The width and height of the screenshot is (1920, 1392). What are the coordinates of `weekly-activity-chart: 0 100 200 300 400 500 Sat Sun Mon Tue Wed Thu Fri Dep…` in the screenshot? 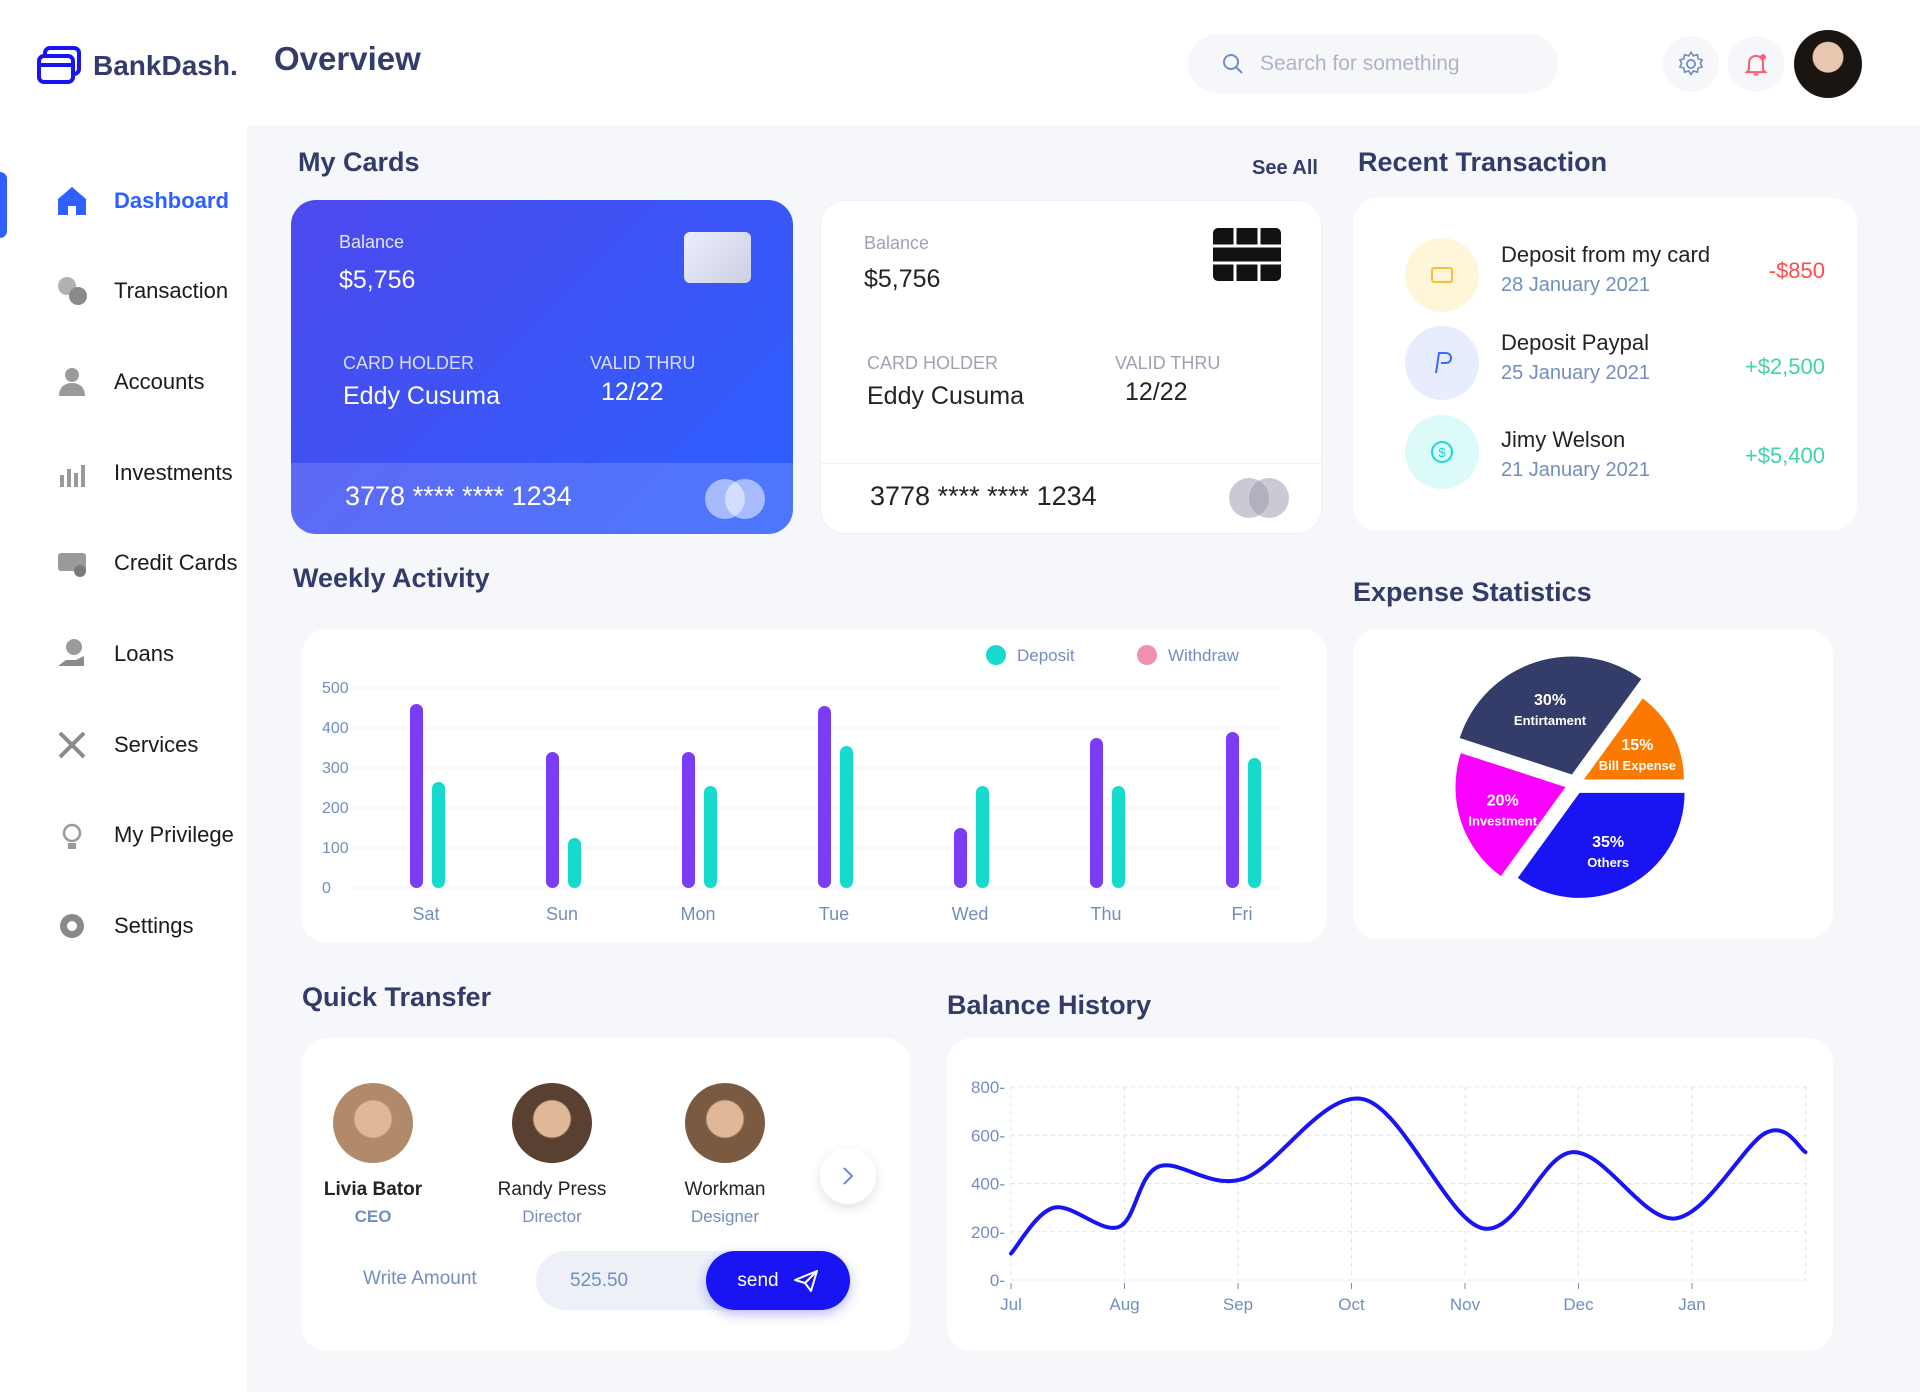 It's located at (802, 784).